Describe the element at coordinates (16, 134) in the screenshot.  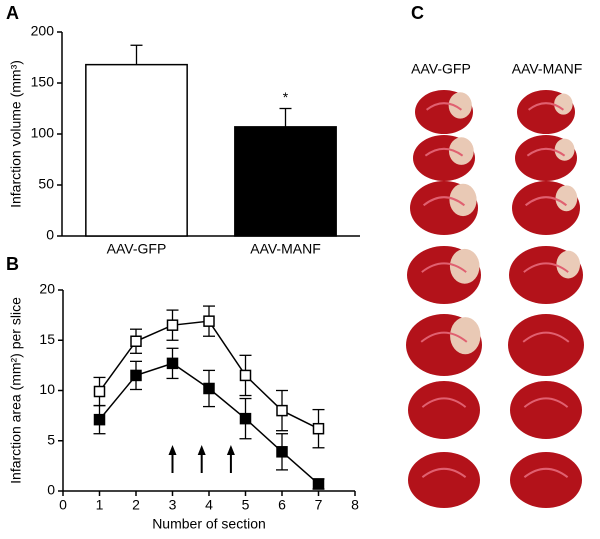
I see `y-axis-label: Infarction volume (mm³)` at that location.